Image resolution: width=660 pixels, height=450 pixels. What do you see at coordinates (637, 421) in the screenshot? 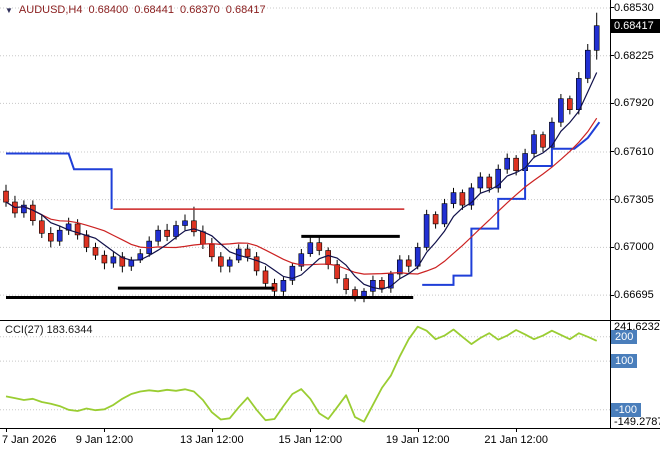
I see `cci-min-label: -149.2787` at bounding box center [637, 421].